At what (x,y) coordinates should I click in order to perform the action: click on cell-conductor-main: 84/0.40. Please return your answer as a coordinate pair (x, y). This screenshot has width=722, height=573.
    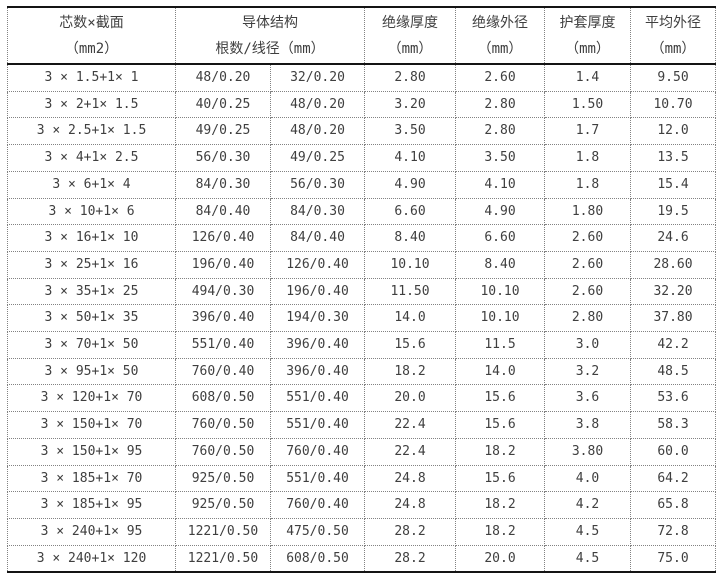
    Looking at the image, I should click on (223, 211).